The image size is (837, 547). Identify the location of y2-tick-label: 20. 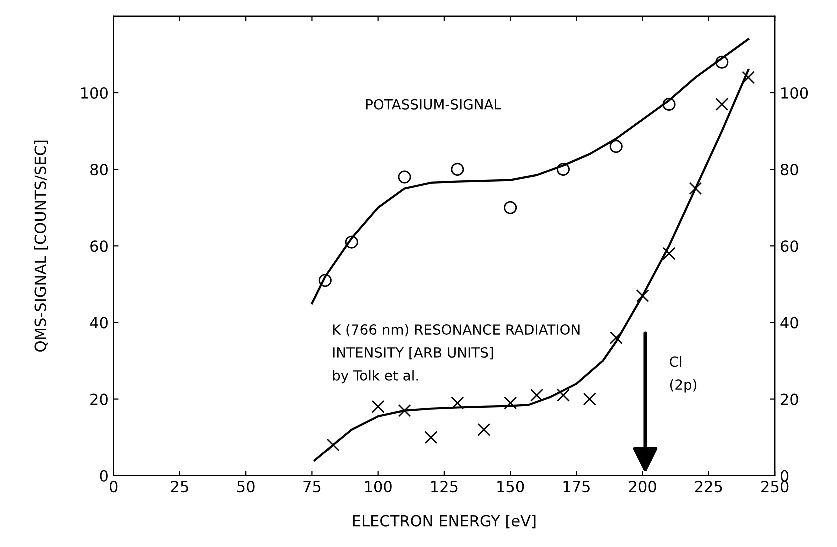
(789, 400).